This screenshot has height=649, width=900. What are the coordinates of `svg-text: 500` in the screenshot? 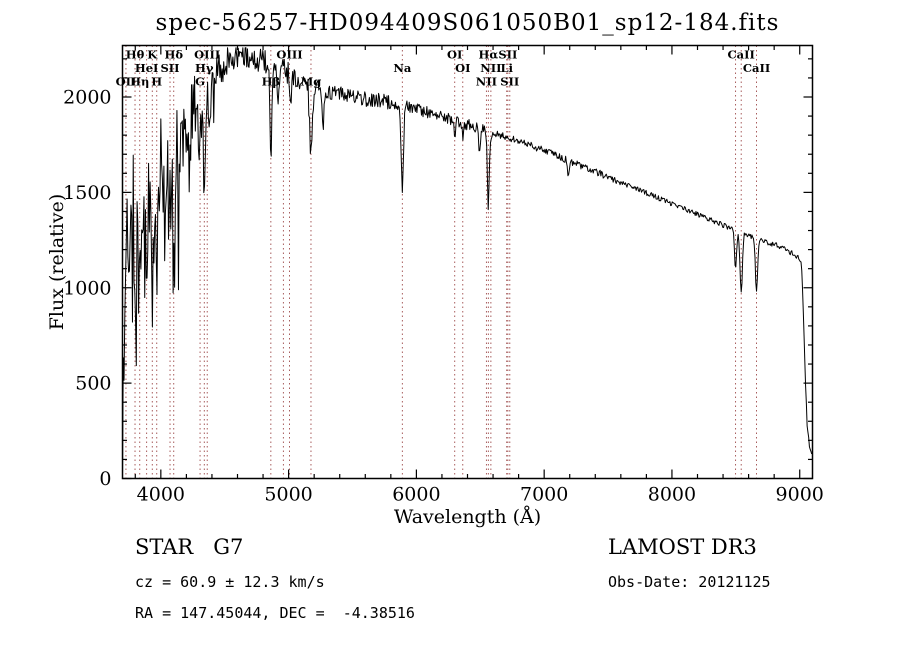 It's located at (93, 384).